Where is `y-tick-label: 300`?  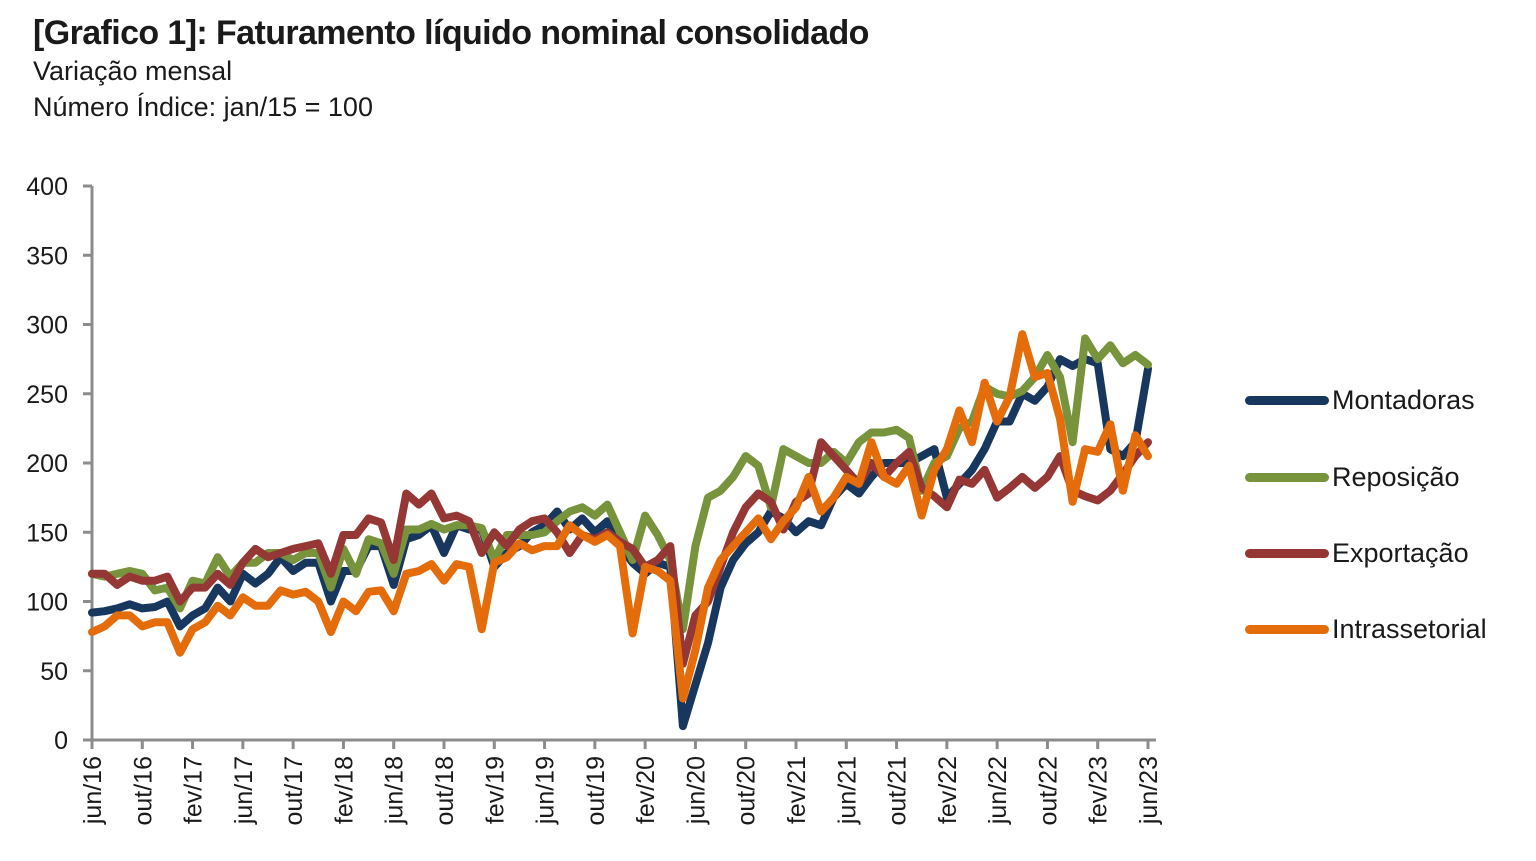
y-tick-label: 300 is located at coordinates (47, 326).